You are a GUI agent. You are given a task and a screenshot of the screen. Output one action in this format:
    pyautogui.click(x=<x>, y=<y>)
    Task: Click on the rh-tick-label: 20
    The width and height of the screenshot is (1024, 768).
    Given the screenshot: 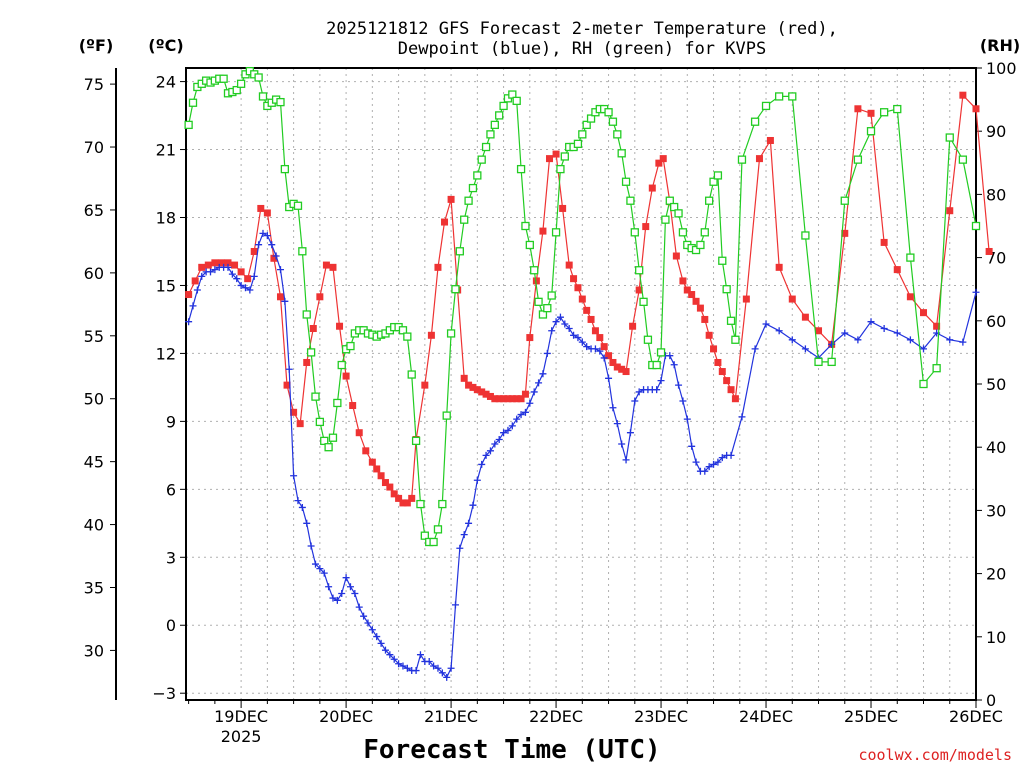 What is the action you would take?
    pyautogui.click(x=996, y=574)
    